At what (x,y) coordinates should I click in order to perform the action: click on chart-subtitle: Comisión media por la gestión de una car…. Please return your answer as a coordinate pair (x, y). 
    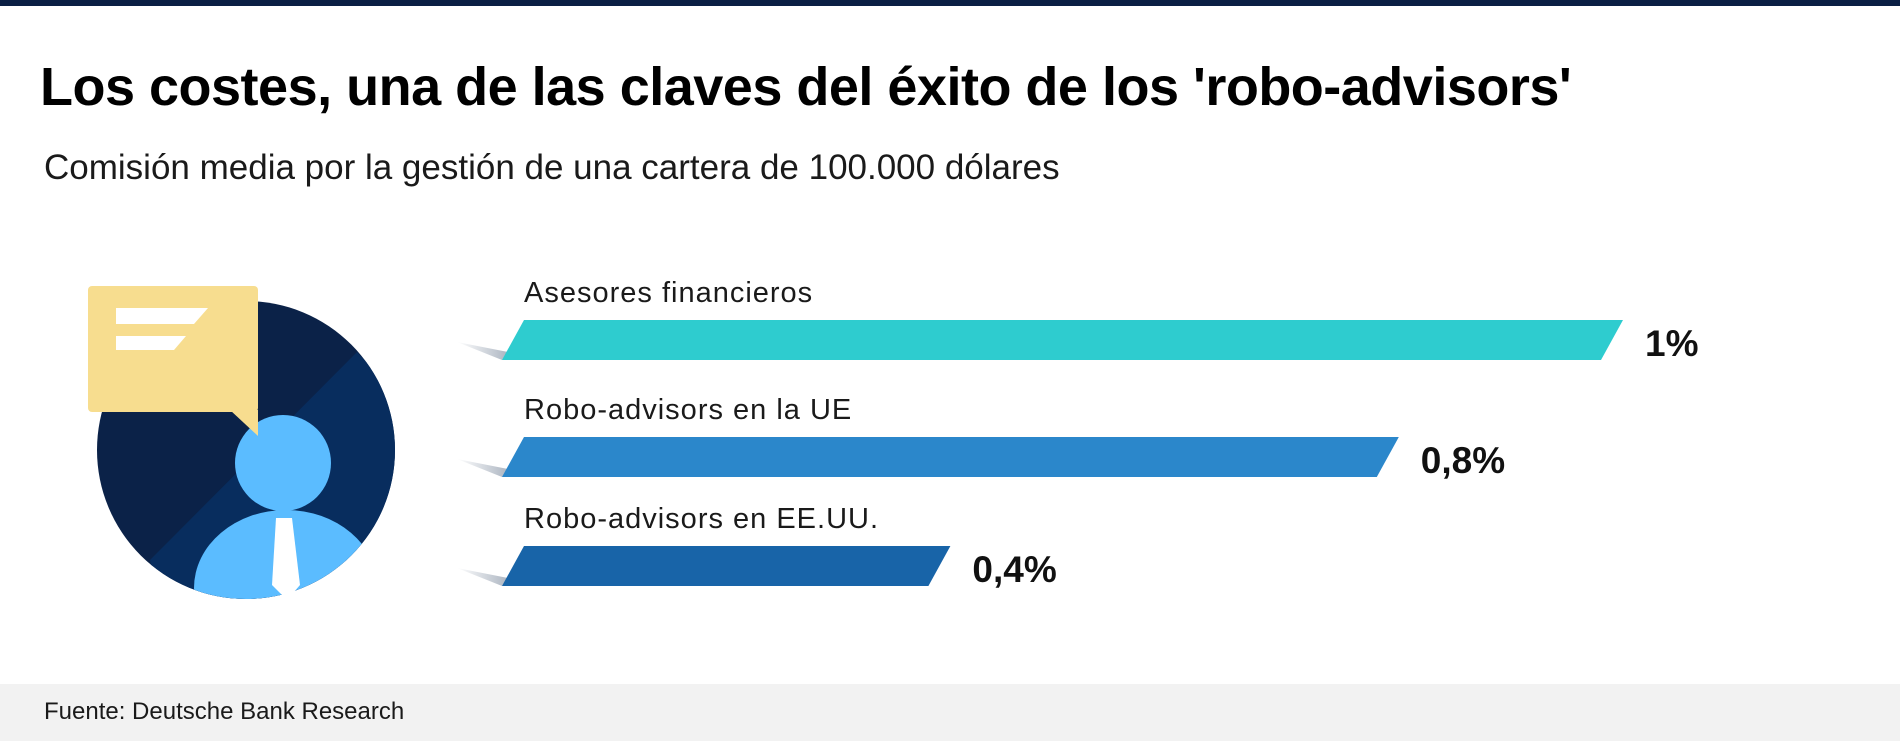
    Looking at the image, I should click on (552, 167).